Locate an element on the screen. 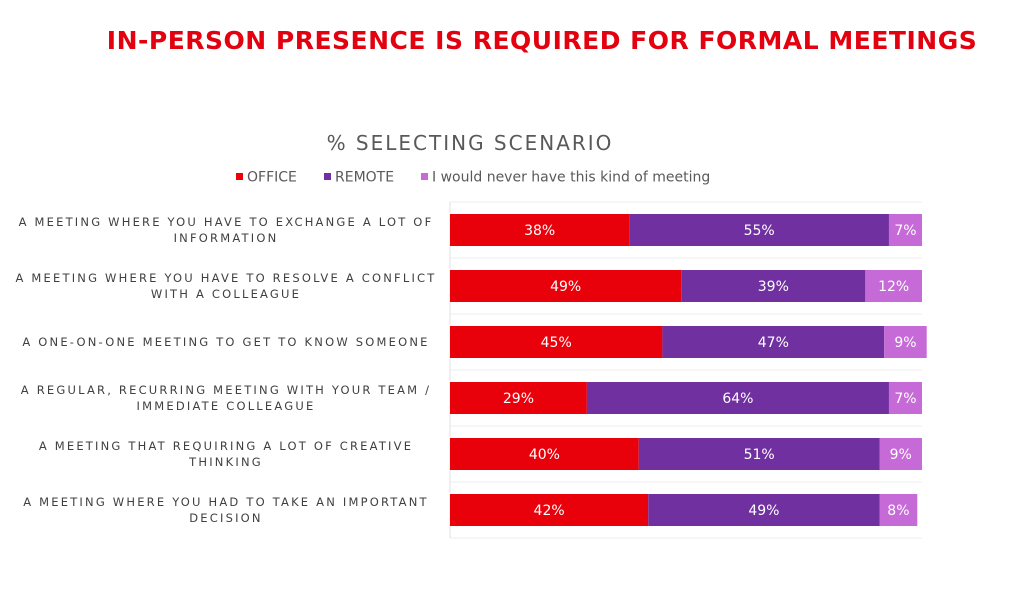 This screenshot has width=1024, height=591. data-label: 55% is located at coordinates (759, 231).